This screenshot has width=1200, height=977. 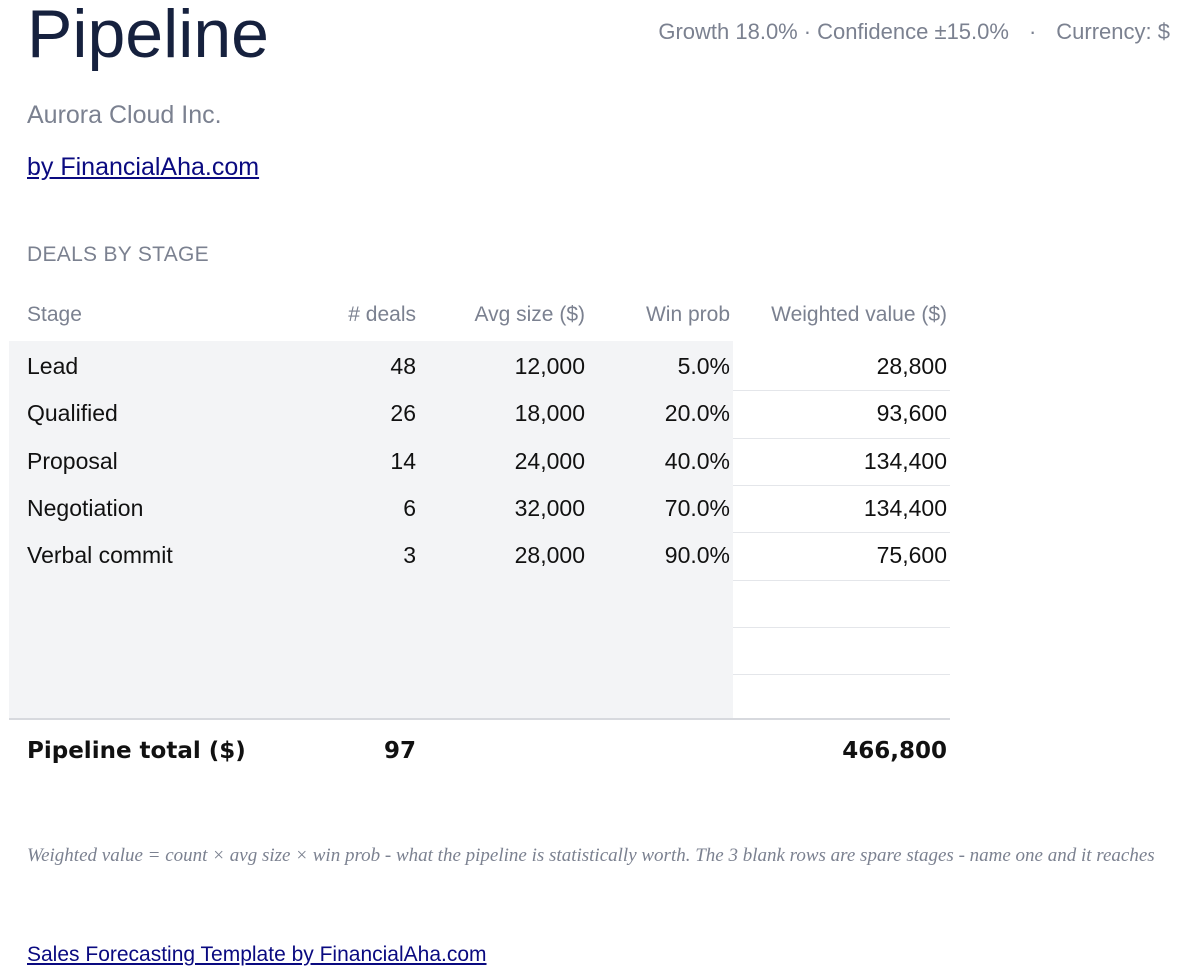 I want to click on column-header-stage: Stage, so click(x=54, y=314).